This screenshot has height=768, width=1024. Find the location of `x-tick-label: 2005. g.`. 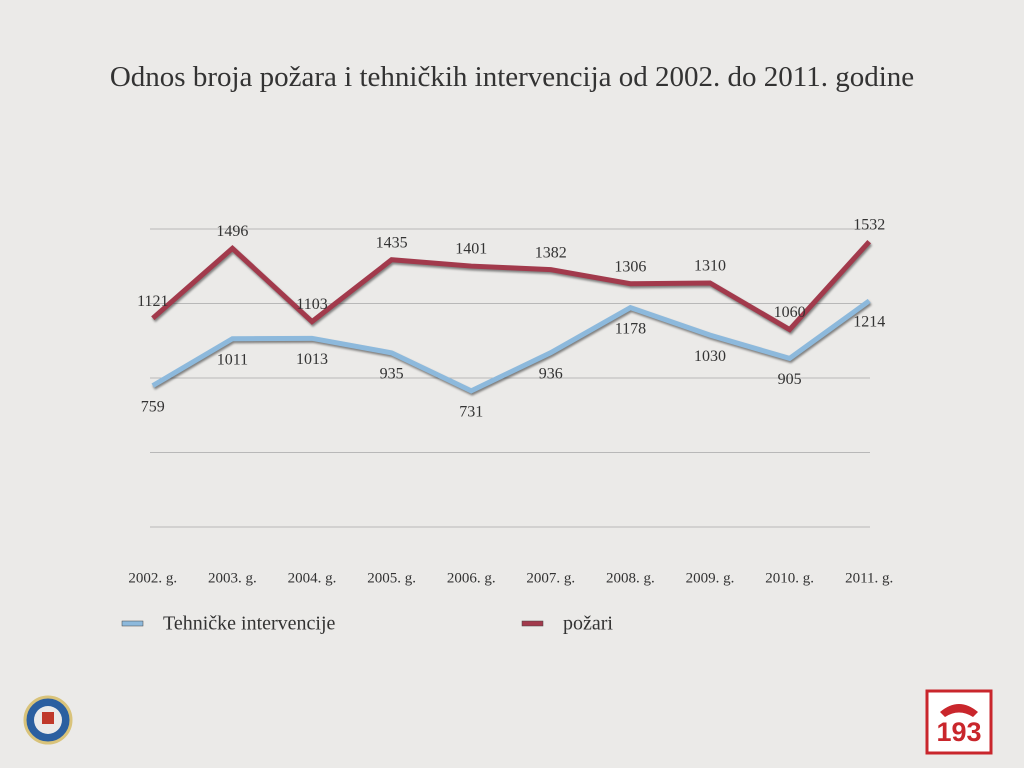

x-tick-label: 2005. g. is located at coordinates (391, 578).